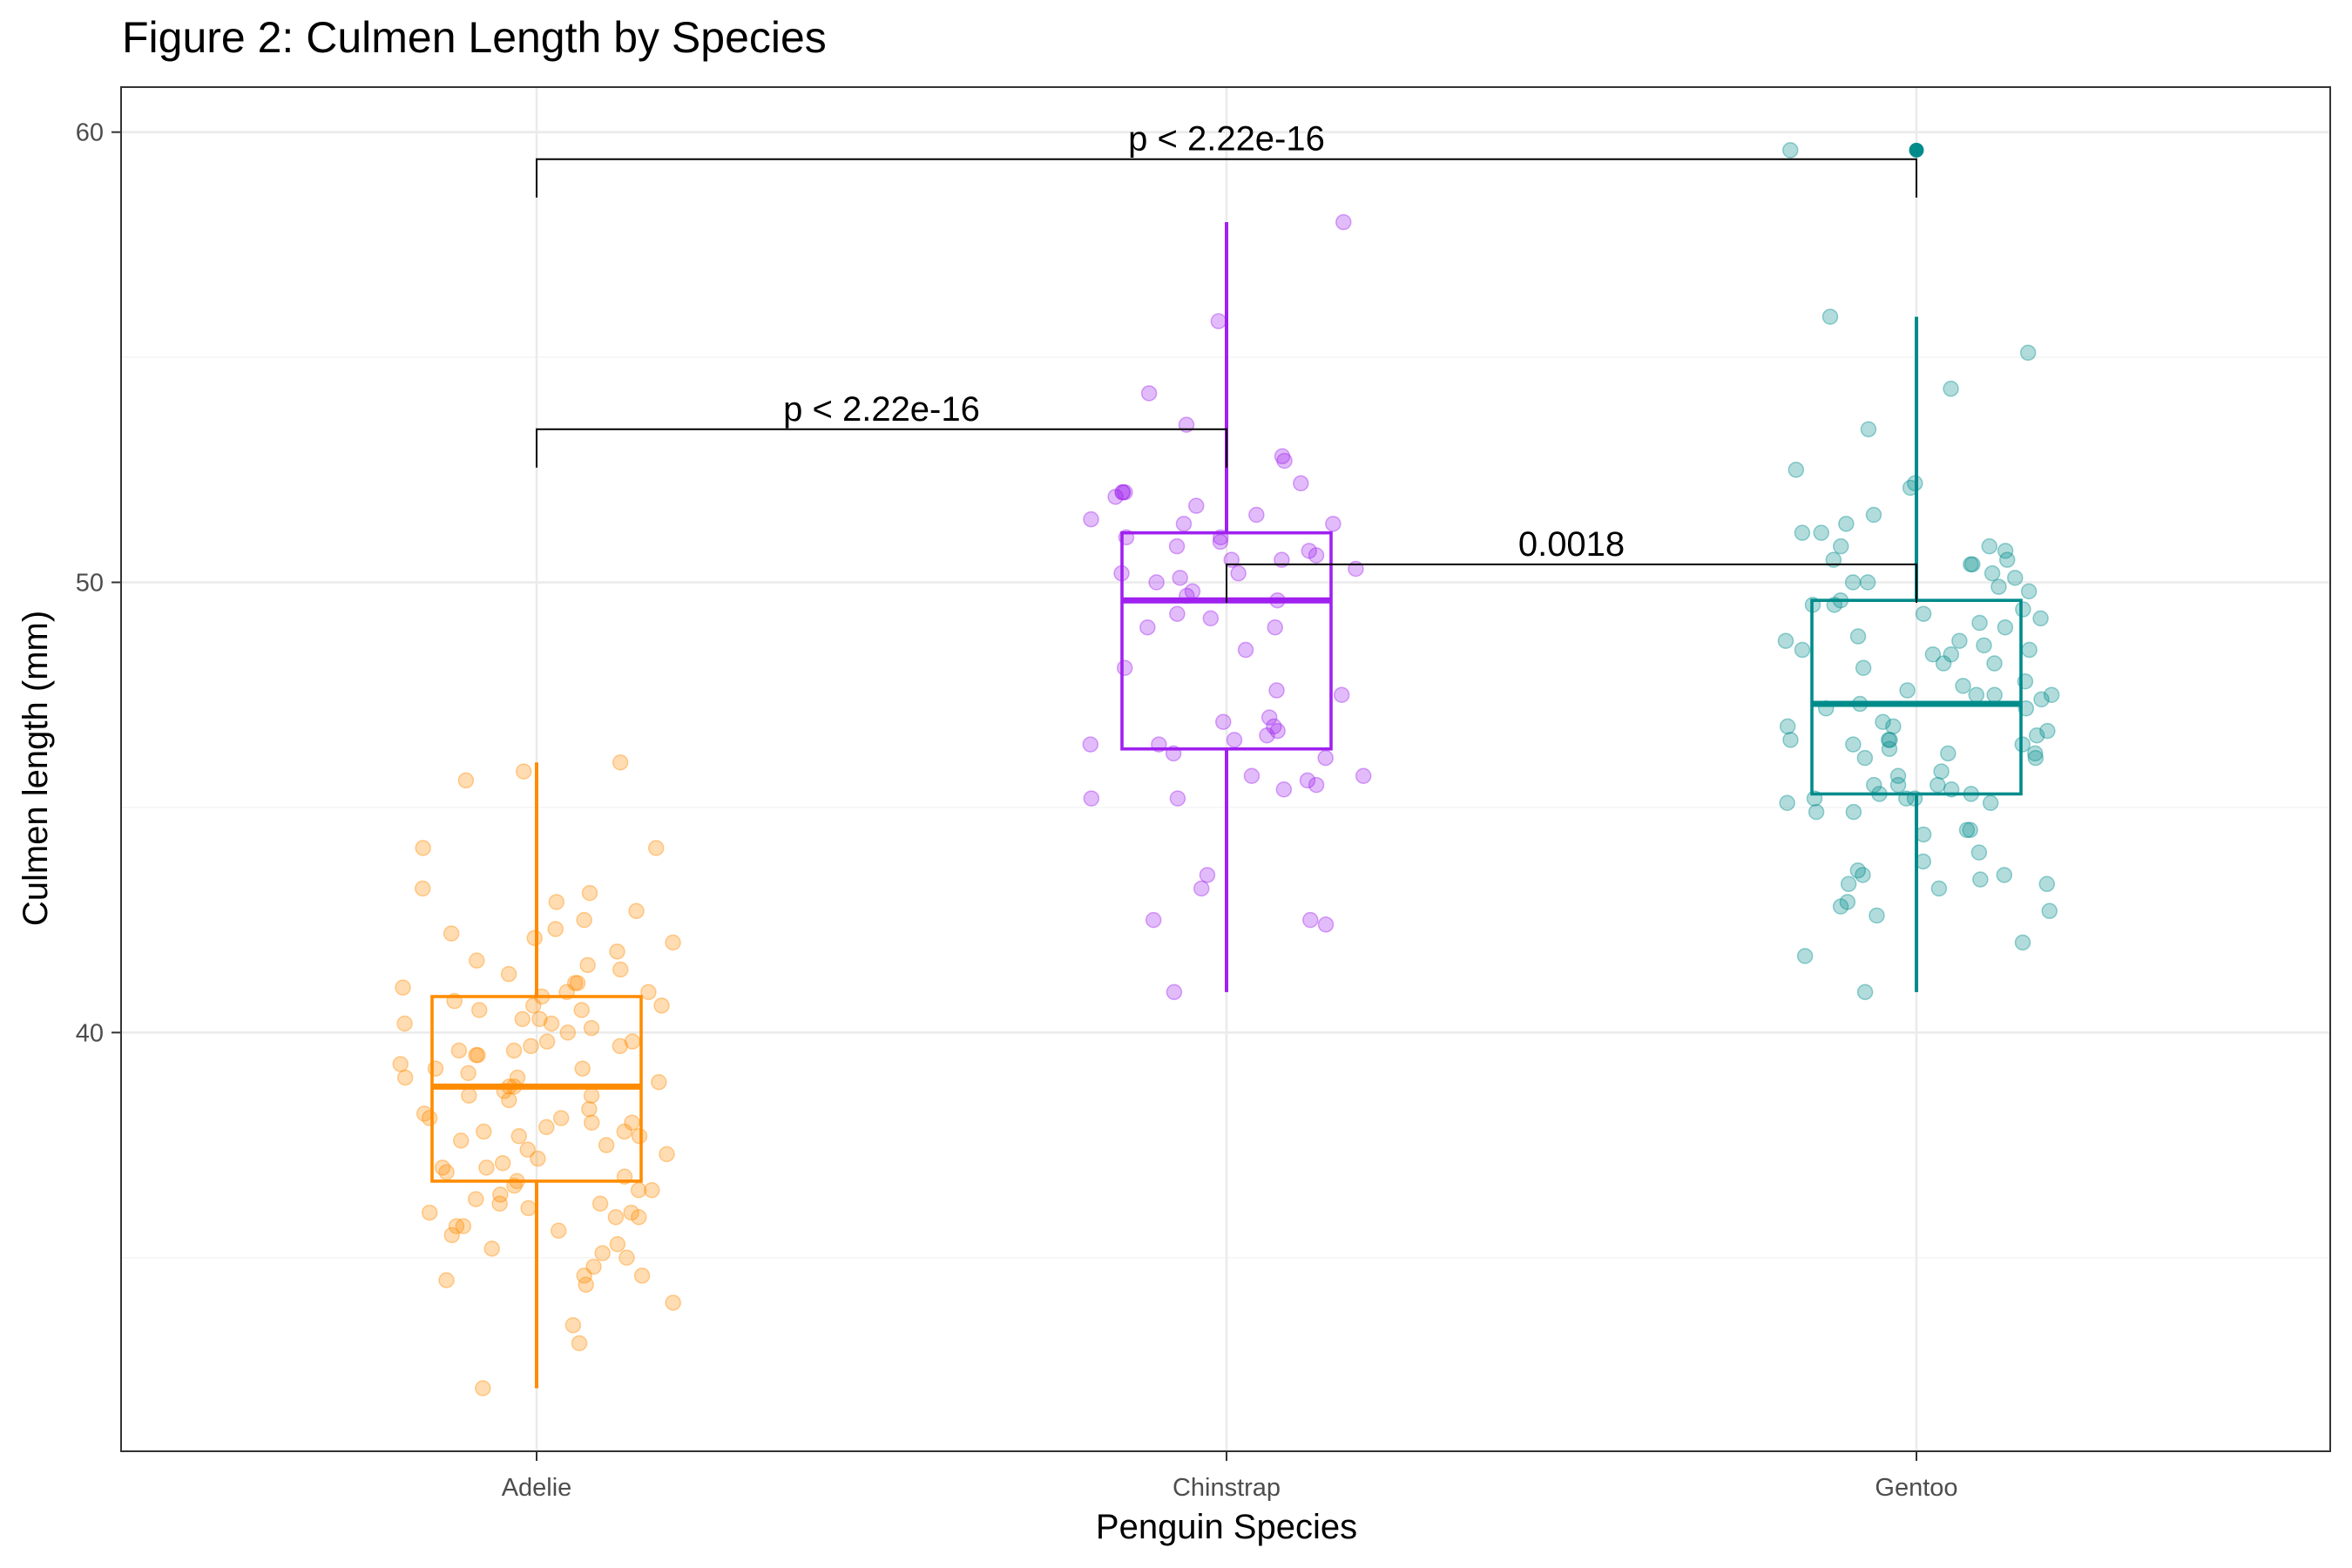  I want to click on comparison-chinstrap-gentoo-bracket, so click(1571, 583).